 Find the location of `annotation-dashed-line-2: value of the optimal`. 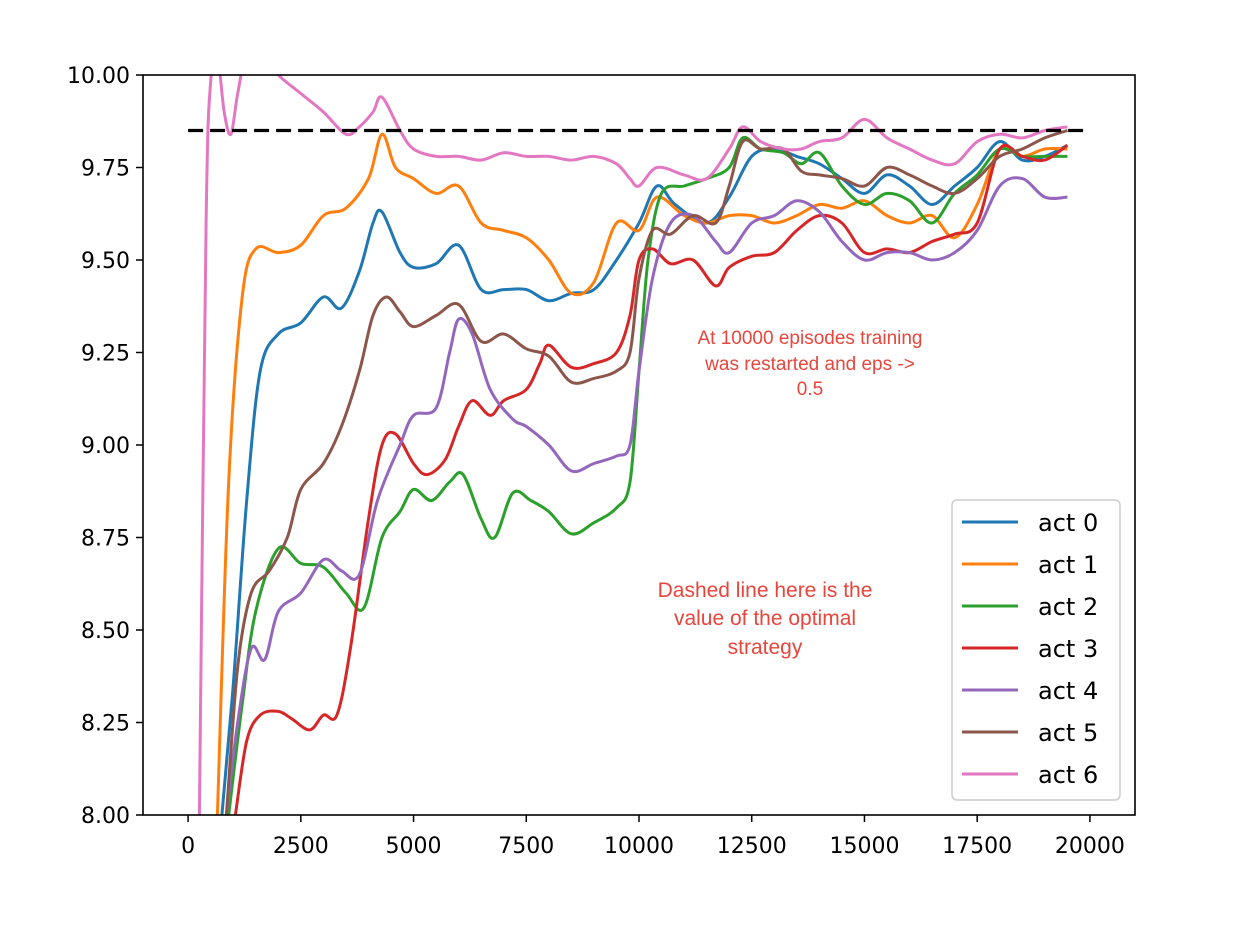

annotation-dashed-line-2: value of the optimal is located at coordinates (765, 619).